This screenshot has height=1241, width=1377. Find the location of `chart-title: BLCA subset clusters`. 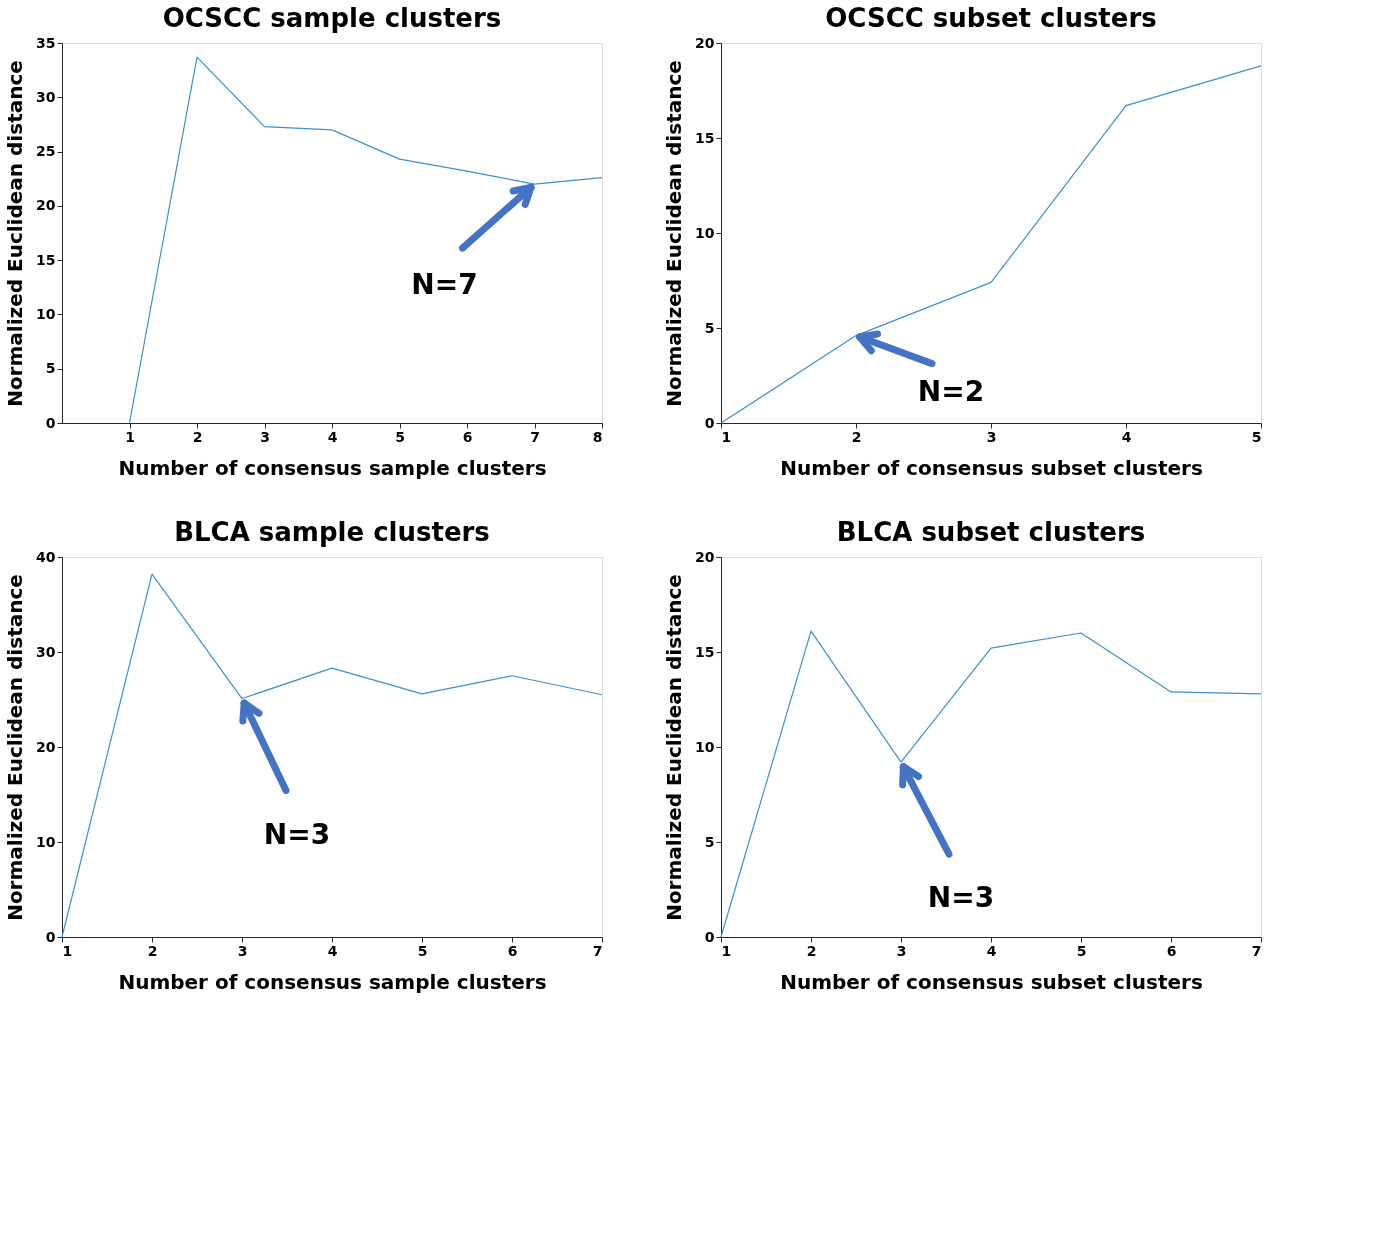

chart-title: BLCA subset clusters is located at coordinates (991, 532).